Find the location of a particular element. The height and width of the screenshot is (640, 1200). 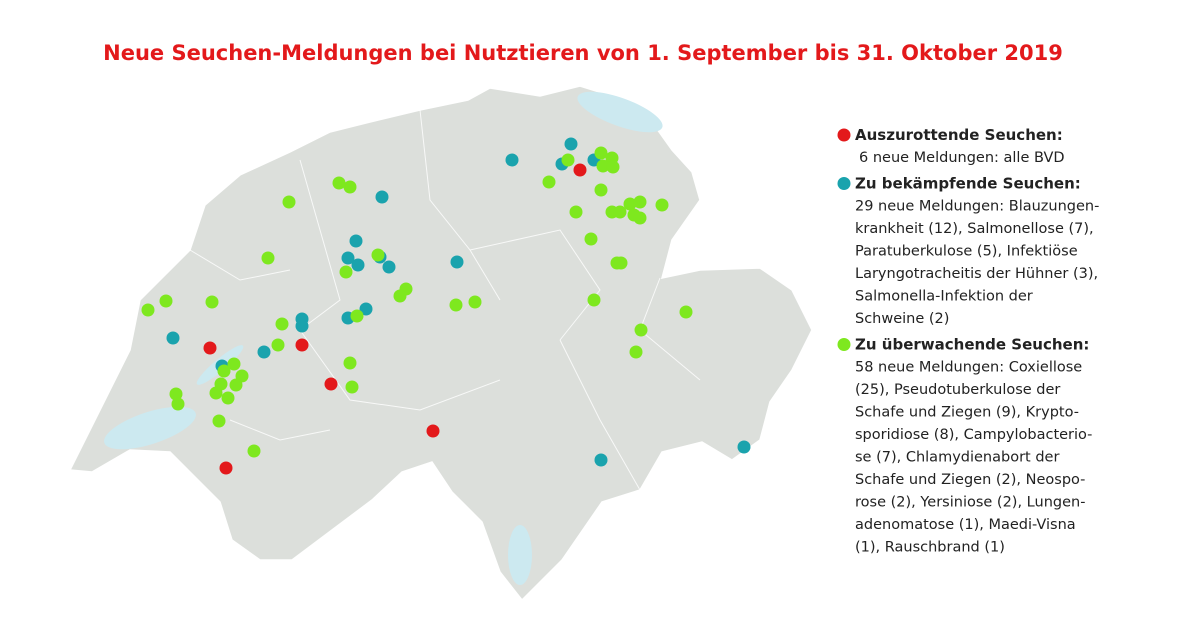

legend-text: adenomatose (1), Maedi-Visna is located at coordinates (965, 525).